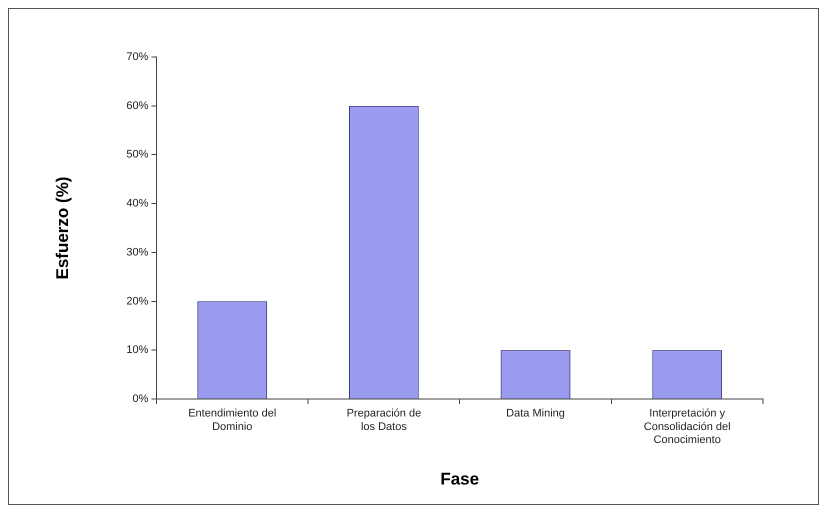  I want to click on x-tick-label: Entendimiento del Dominio, so click(232, 420).